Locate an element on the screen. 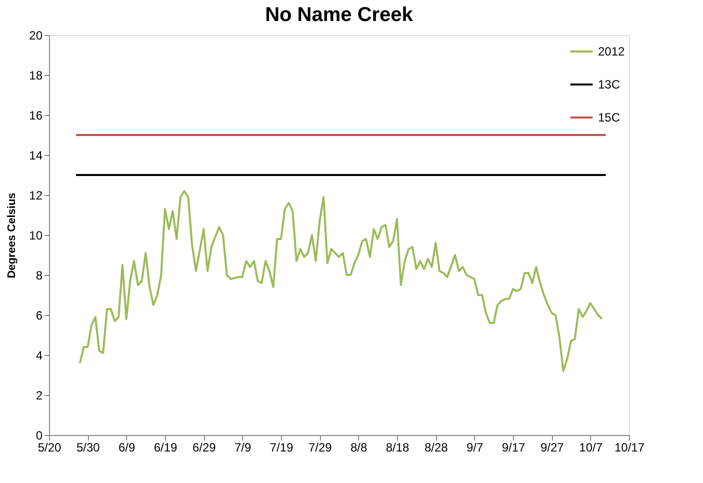 This screenshot has height=483, width=703. x-tick-label: 5/30 is located at coordinates (88, 447).